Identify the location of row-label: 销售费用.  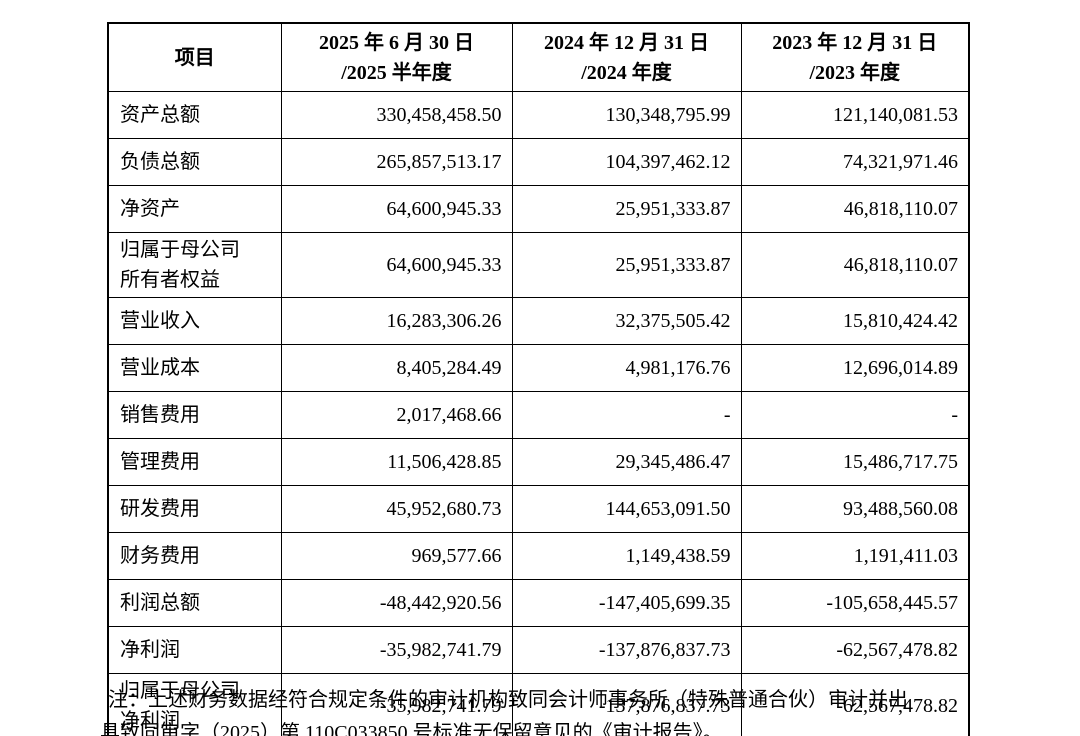
(194, 415).